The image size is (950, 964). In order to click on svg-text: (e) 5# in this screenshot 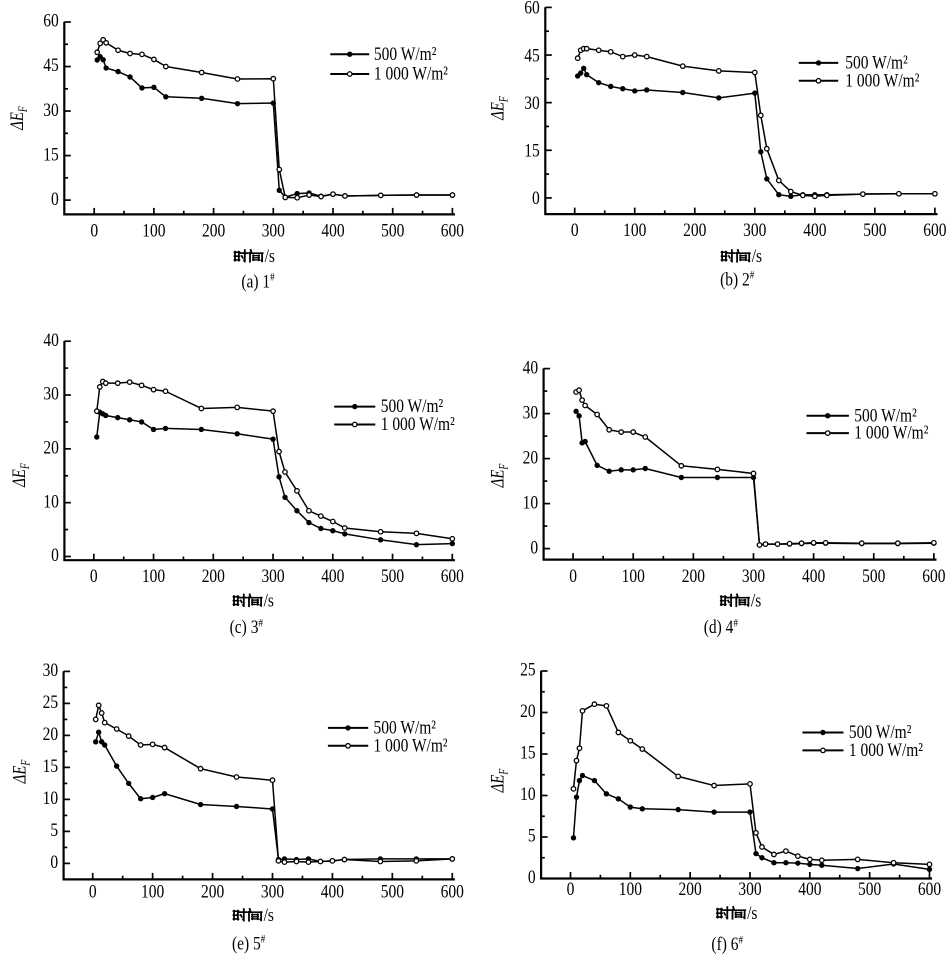, I will do `click(248, 943)`.